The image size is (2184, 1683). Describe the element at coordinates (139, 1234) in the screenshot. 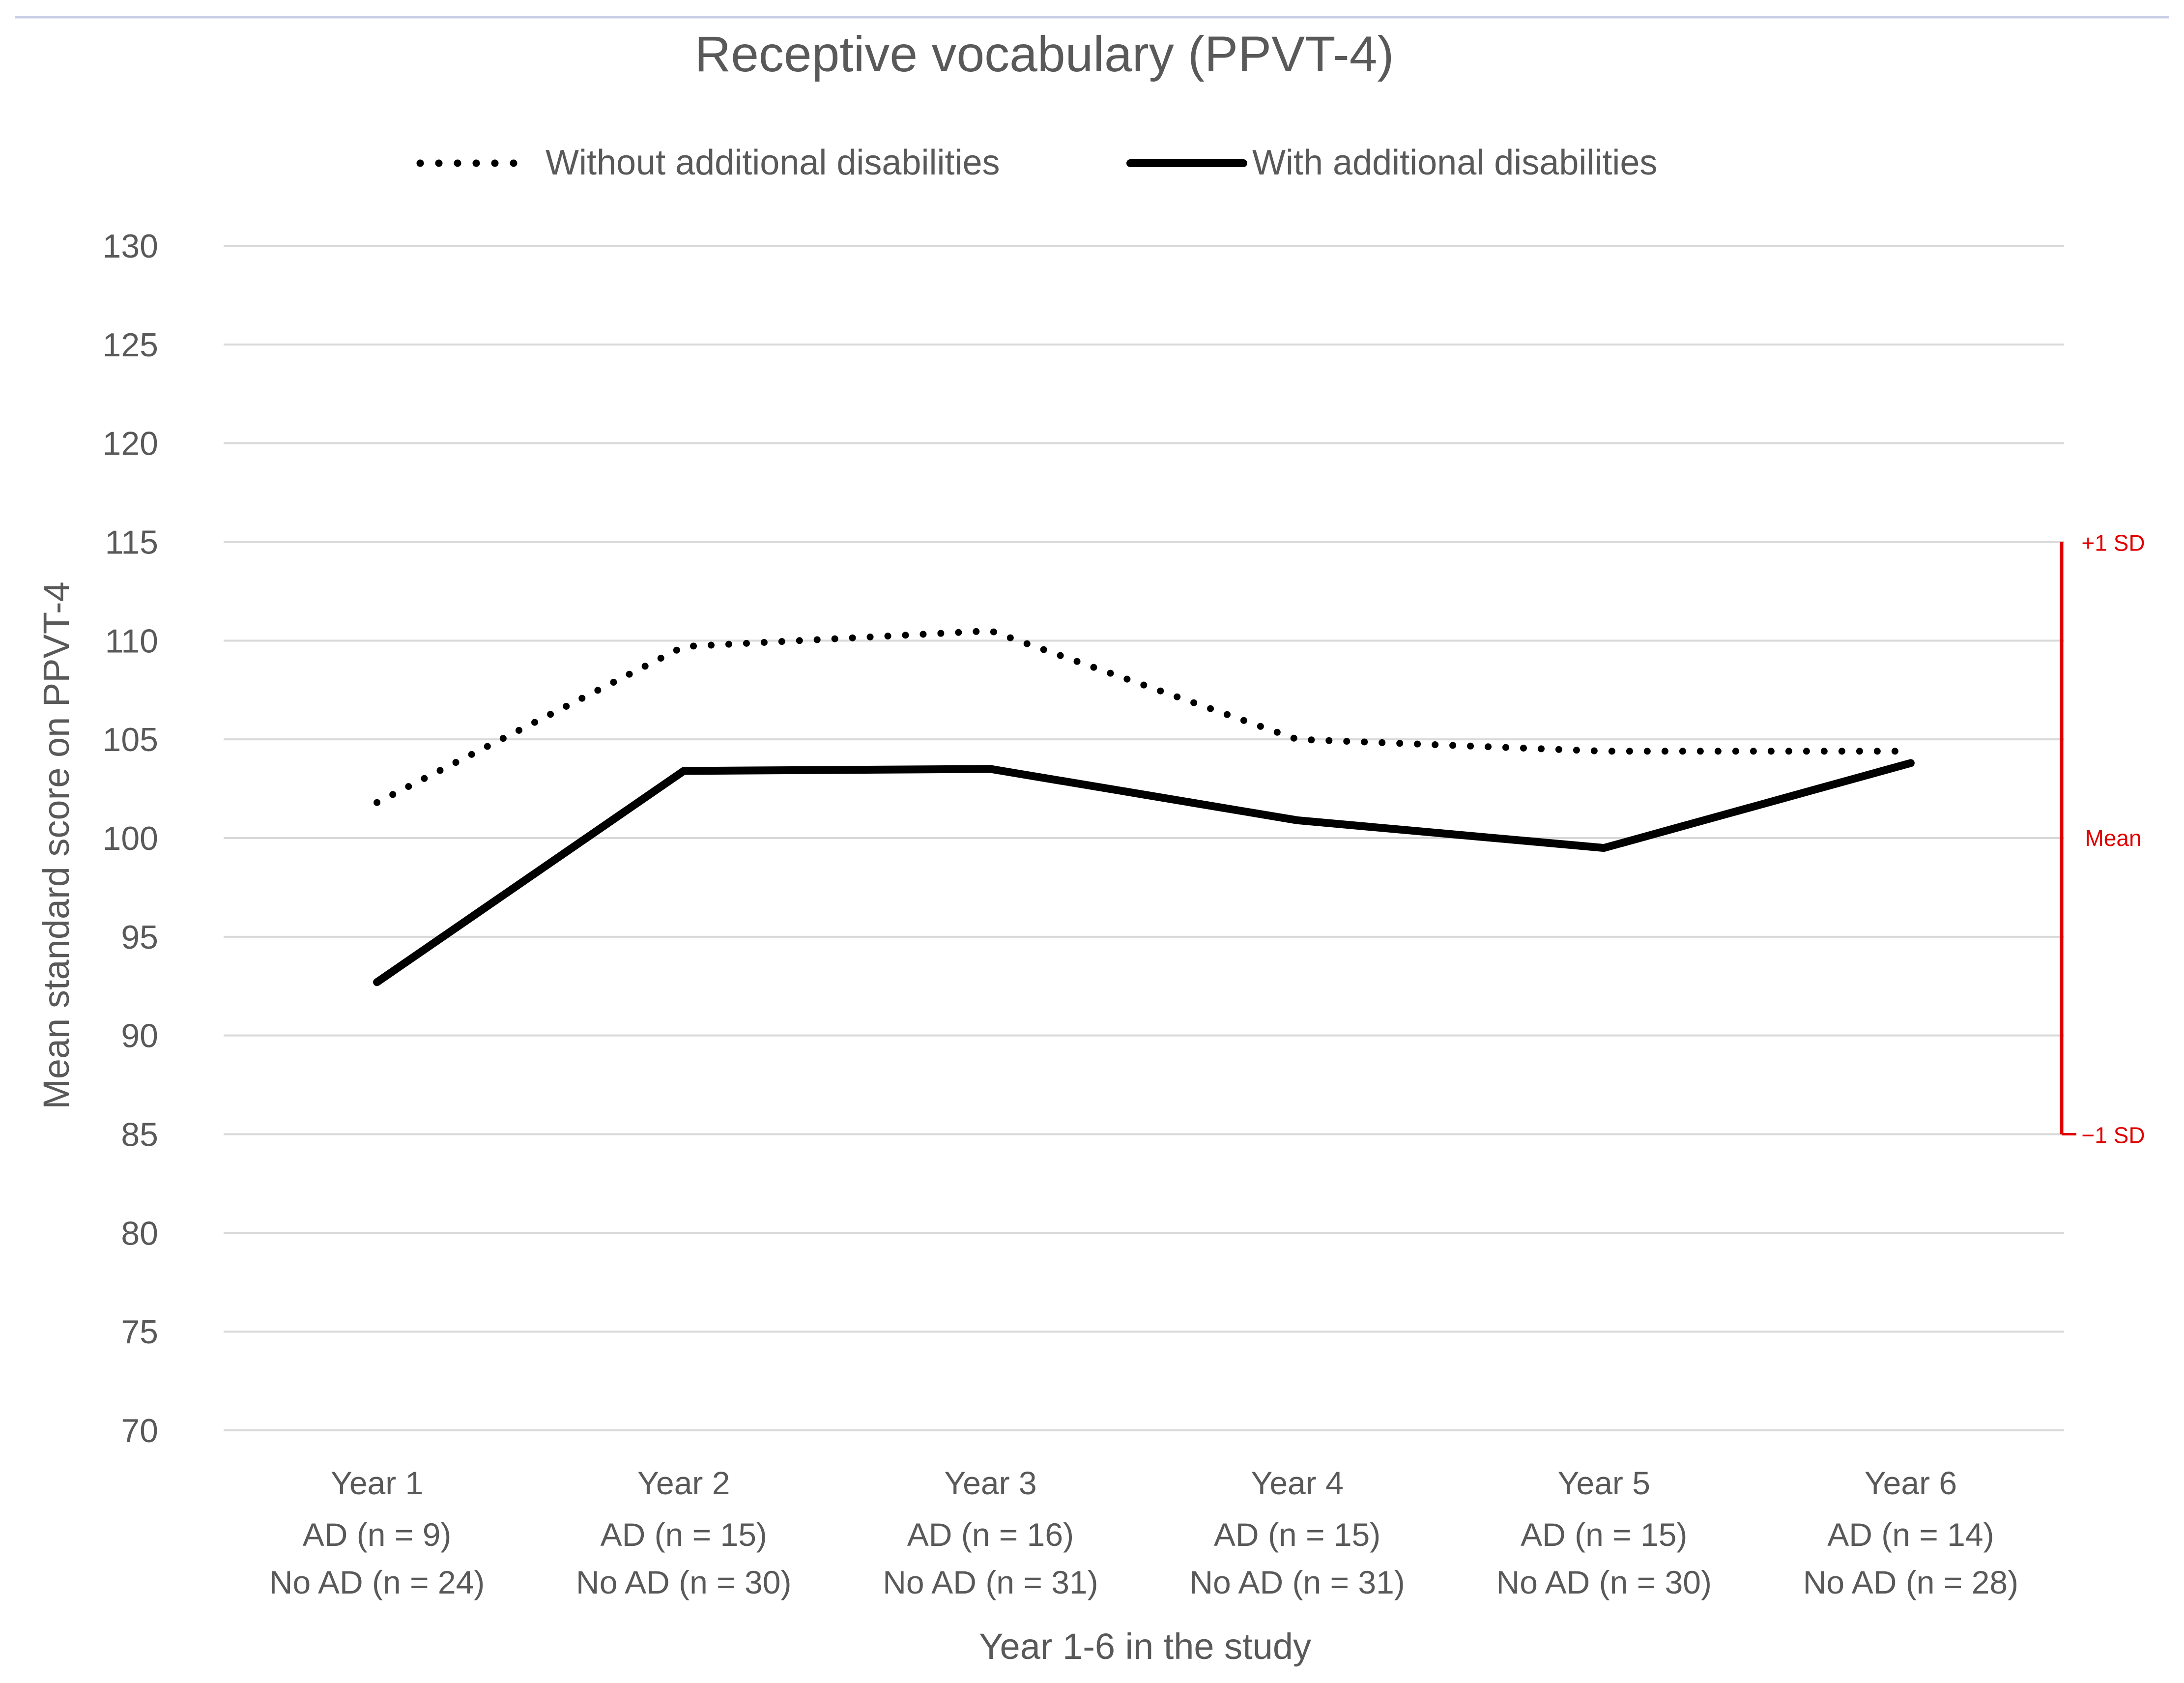

I see `y-tick-label: 80` at that location.